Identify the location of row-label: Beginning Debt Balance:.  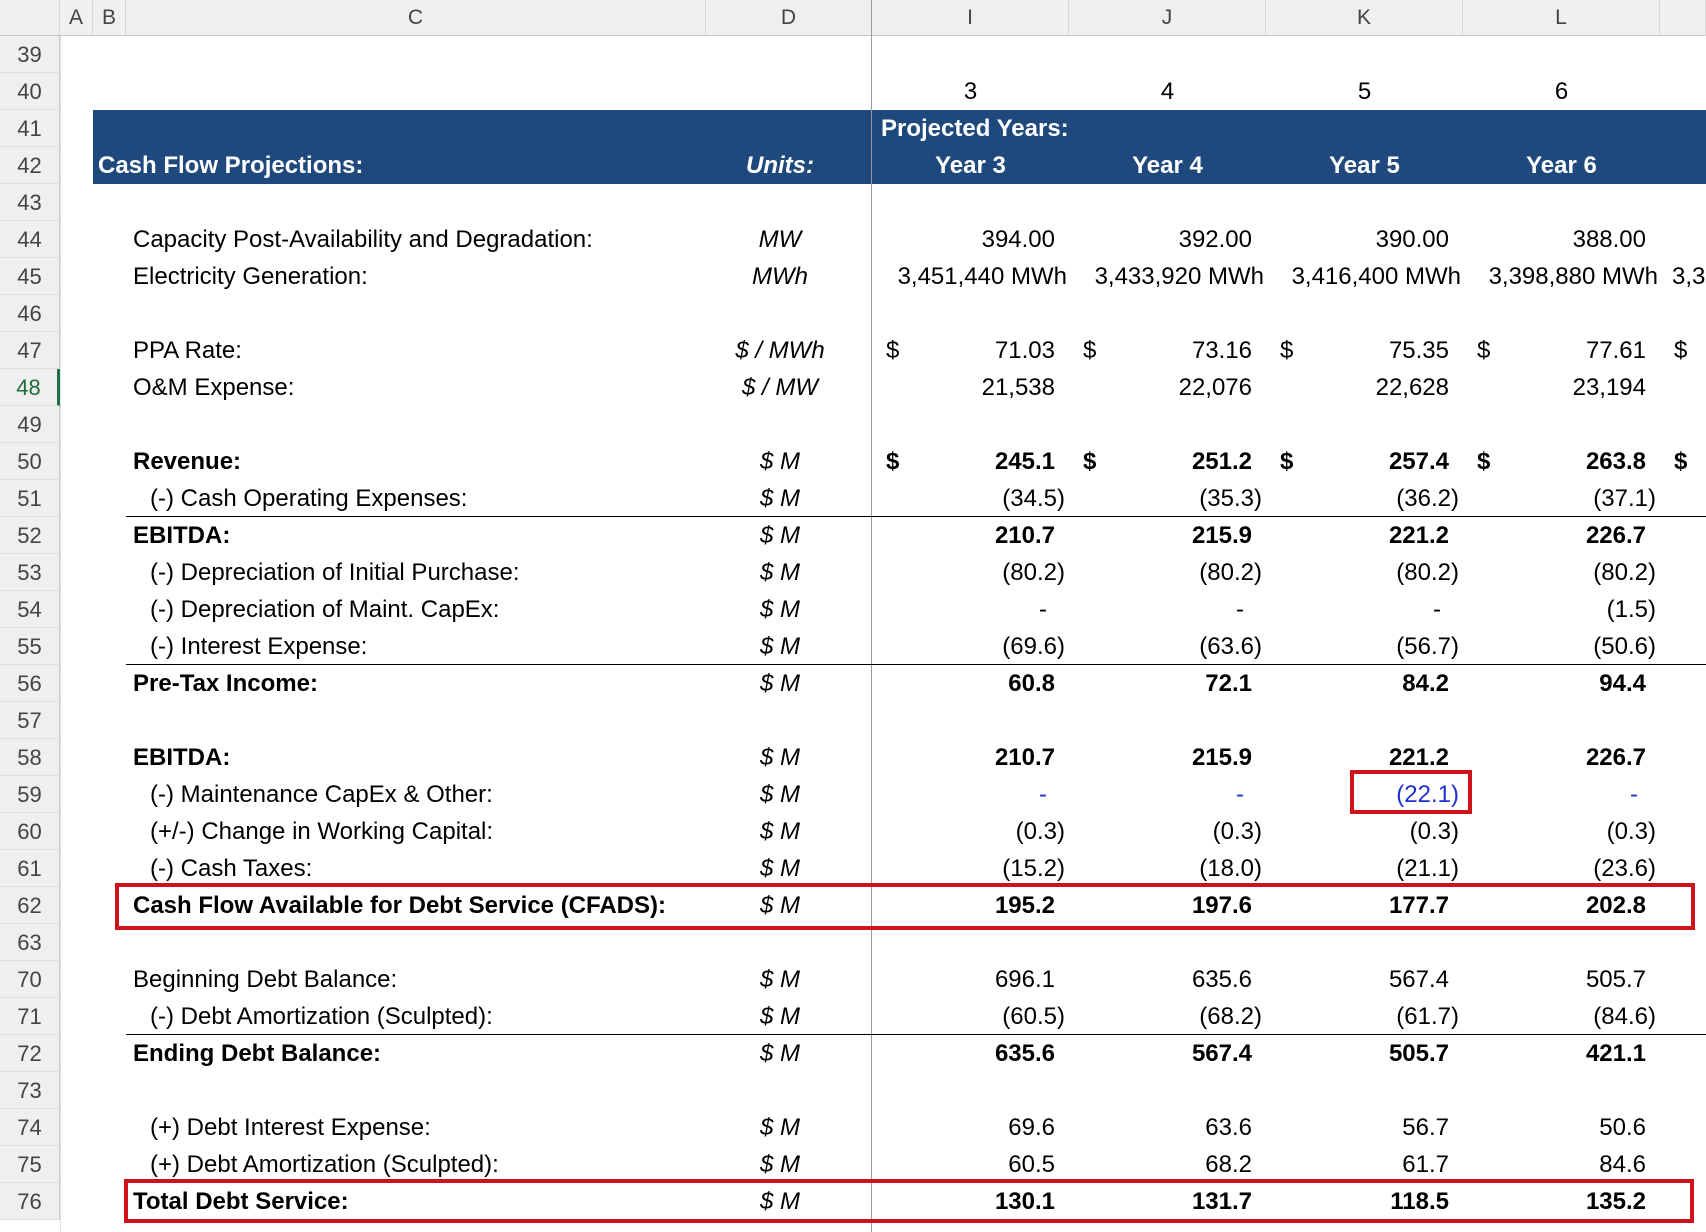
(265, 979).